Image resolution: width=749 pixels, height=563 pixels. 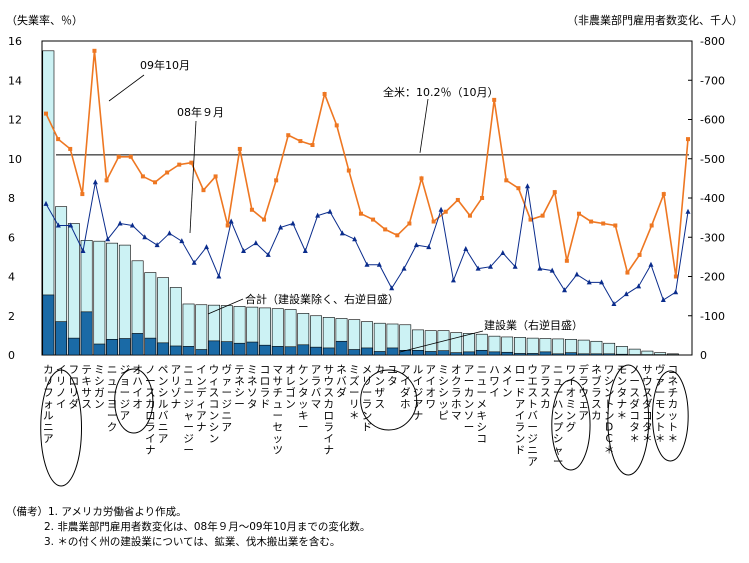 What do you see at coordinates (126, 88) in the screenshot?
I see `annotation-oct09-leader` at bounding box center [126, 88].